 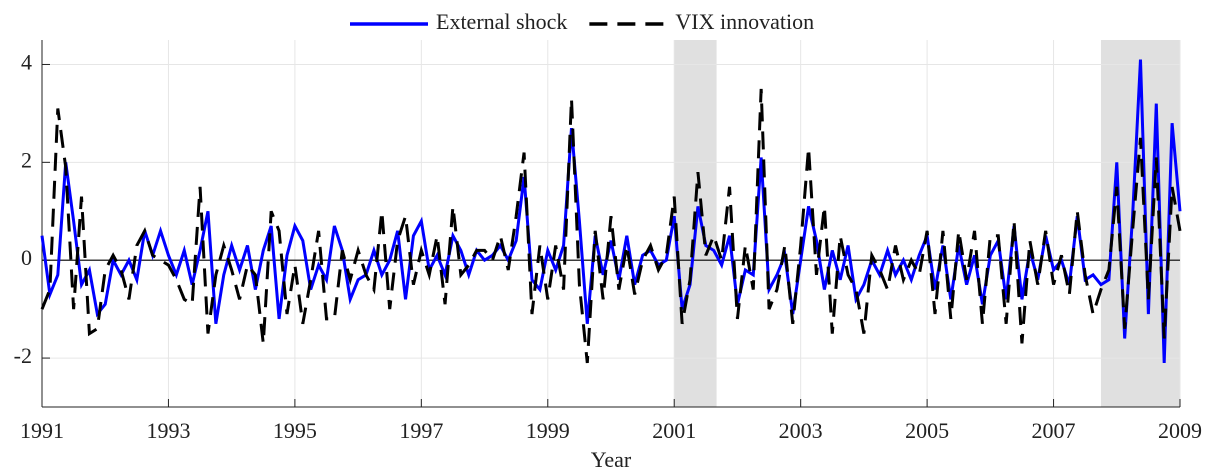 What do you see at coordinates (42, 430) in the screenshot?
I see `x-tick-label: 1991` at bounding box center [42, 430].